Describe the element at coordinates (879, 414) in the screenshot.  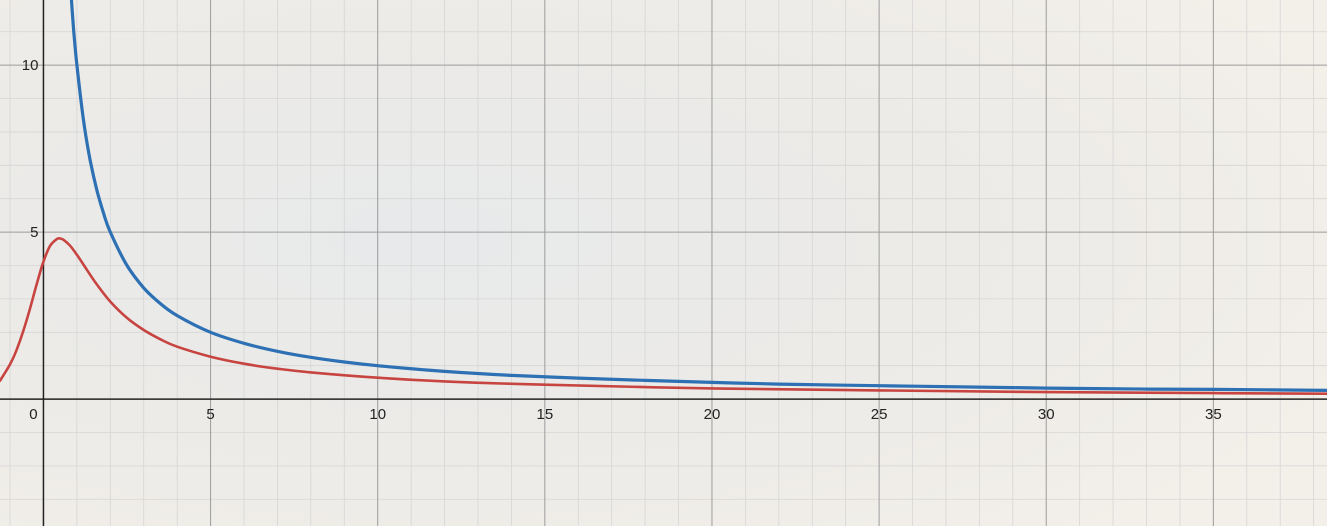
I see `x-tick-label: 25` at that location.